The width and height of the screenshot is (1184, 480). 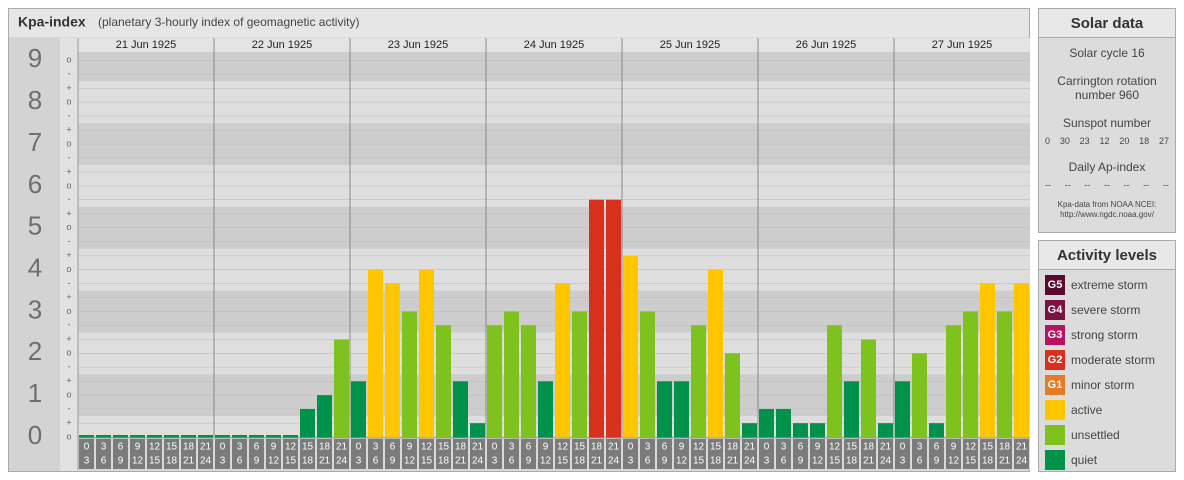 What do you see at coordinates (1103, 385) in the screenshot?
I see `legend-label: minor storm` at bounding box center [1103, 385].